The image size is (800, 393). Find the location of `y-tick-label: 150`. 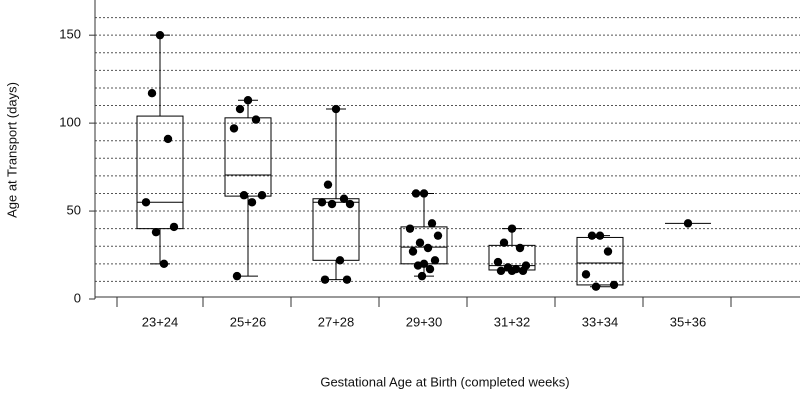

y-tick-label: 150 is located at coordinates (70, 34).